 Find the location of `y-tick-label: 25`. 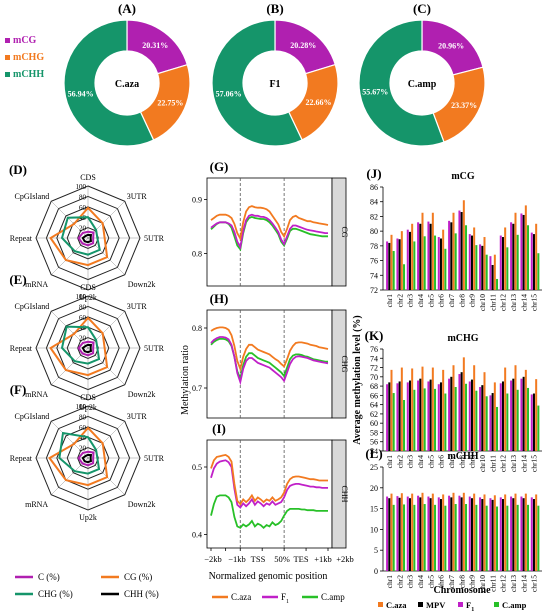

y-tick-label: 25 is located at coordinates (374, 467).